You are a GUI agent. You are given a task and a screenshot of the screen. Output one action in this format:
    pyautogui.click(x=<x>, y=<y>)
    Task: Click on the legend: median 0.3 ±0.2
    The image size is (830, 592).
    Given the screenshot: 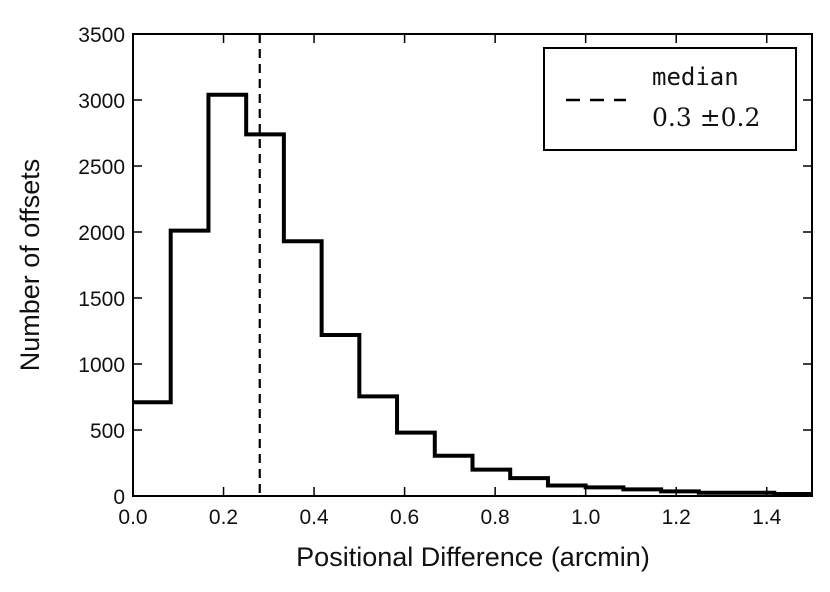 What is the action you would take?
    pyautogui.click(x=670, y=99)
    